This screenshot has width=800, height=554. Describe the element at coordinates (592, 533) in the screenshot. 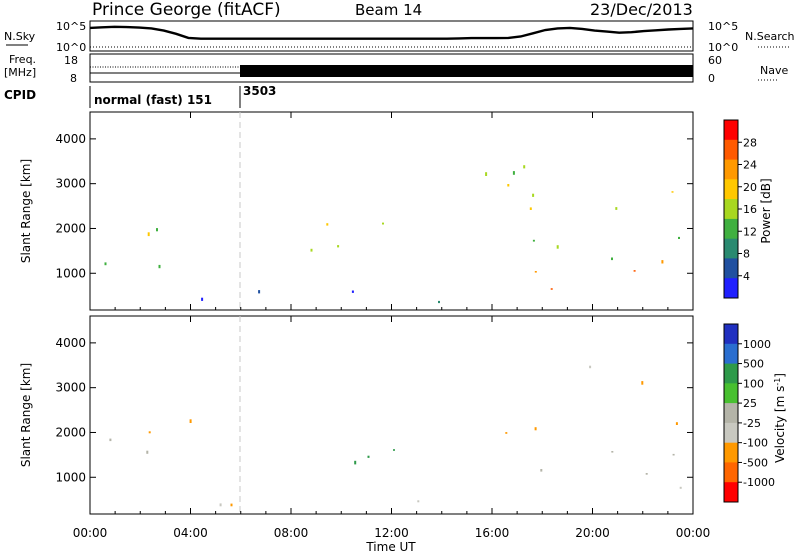

I see `time-tick-label: 20:00` at that location.